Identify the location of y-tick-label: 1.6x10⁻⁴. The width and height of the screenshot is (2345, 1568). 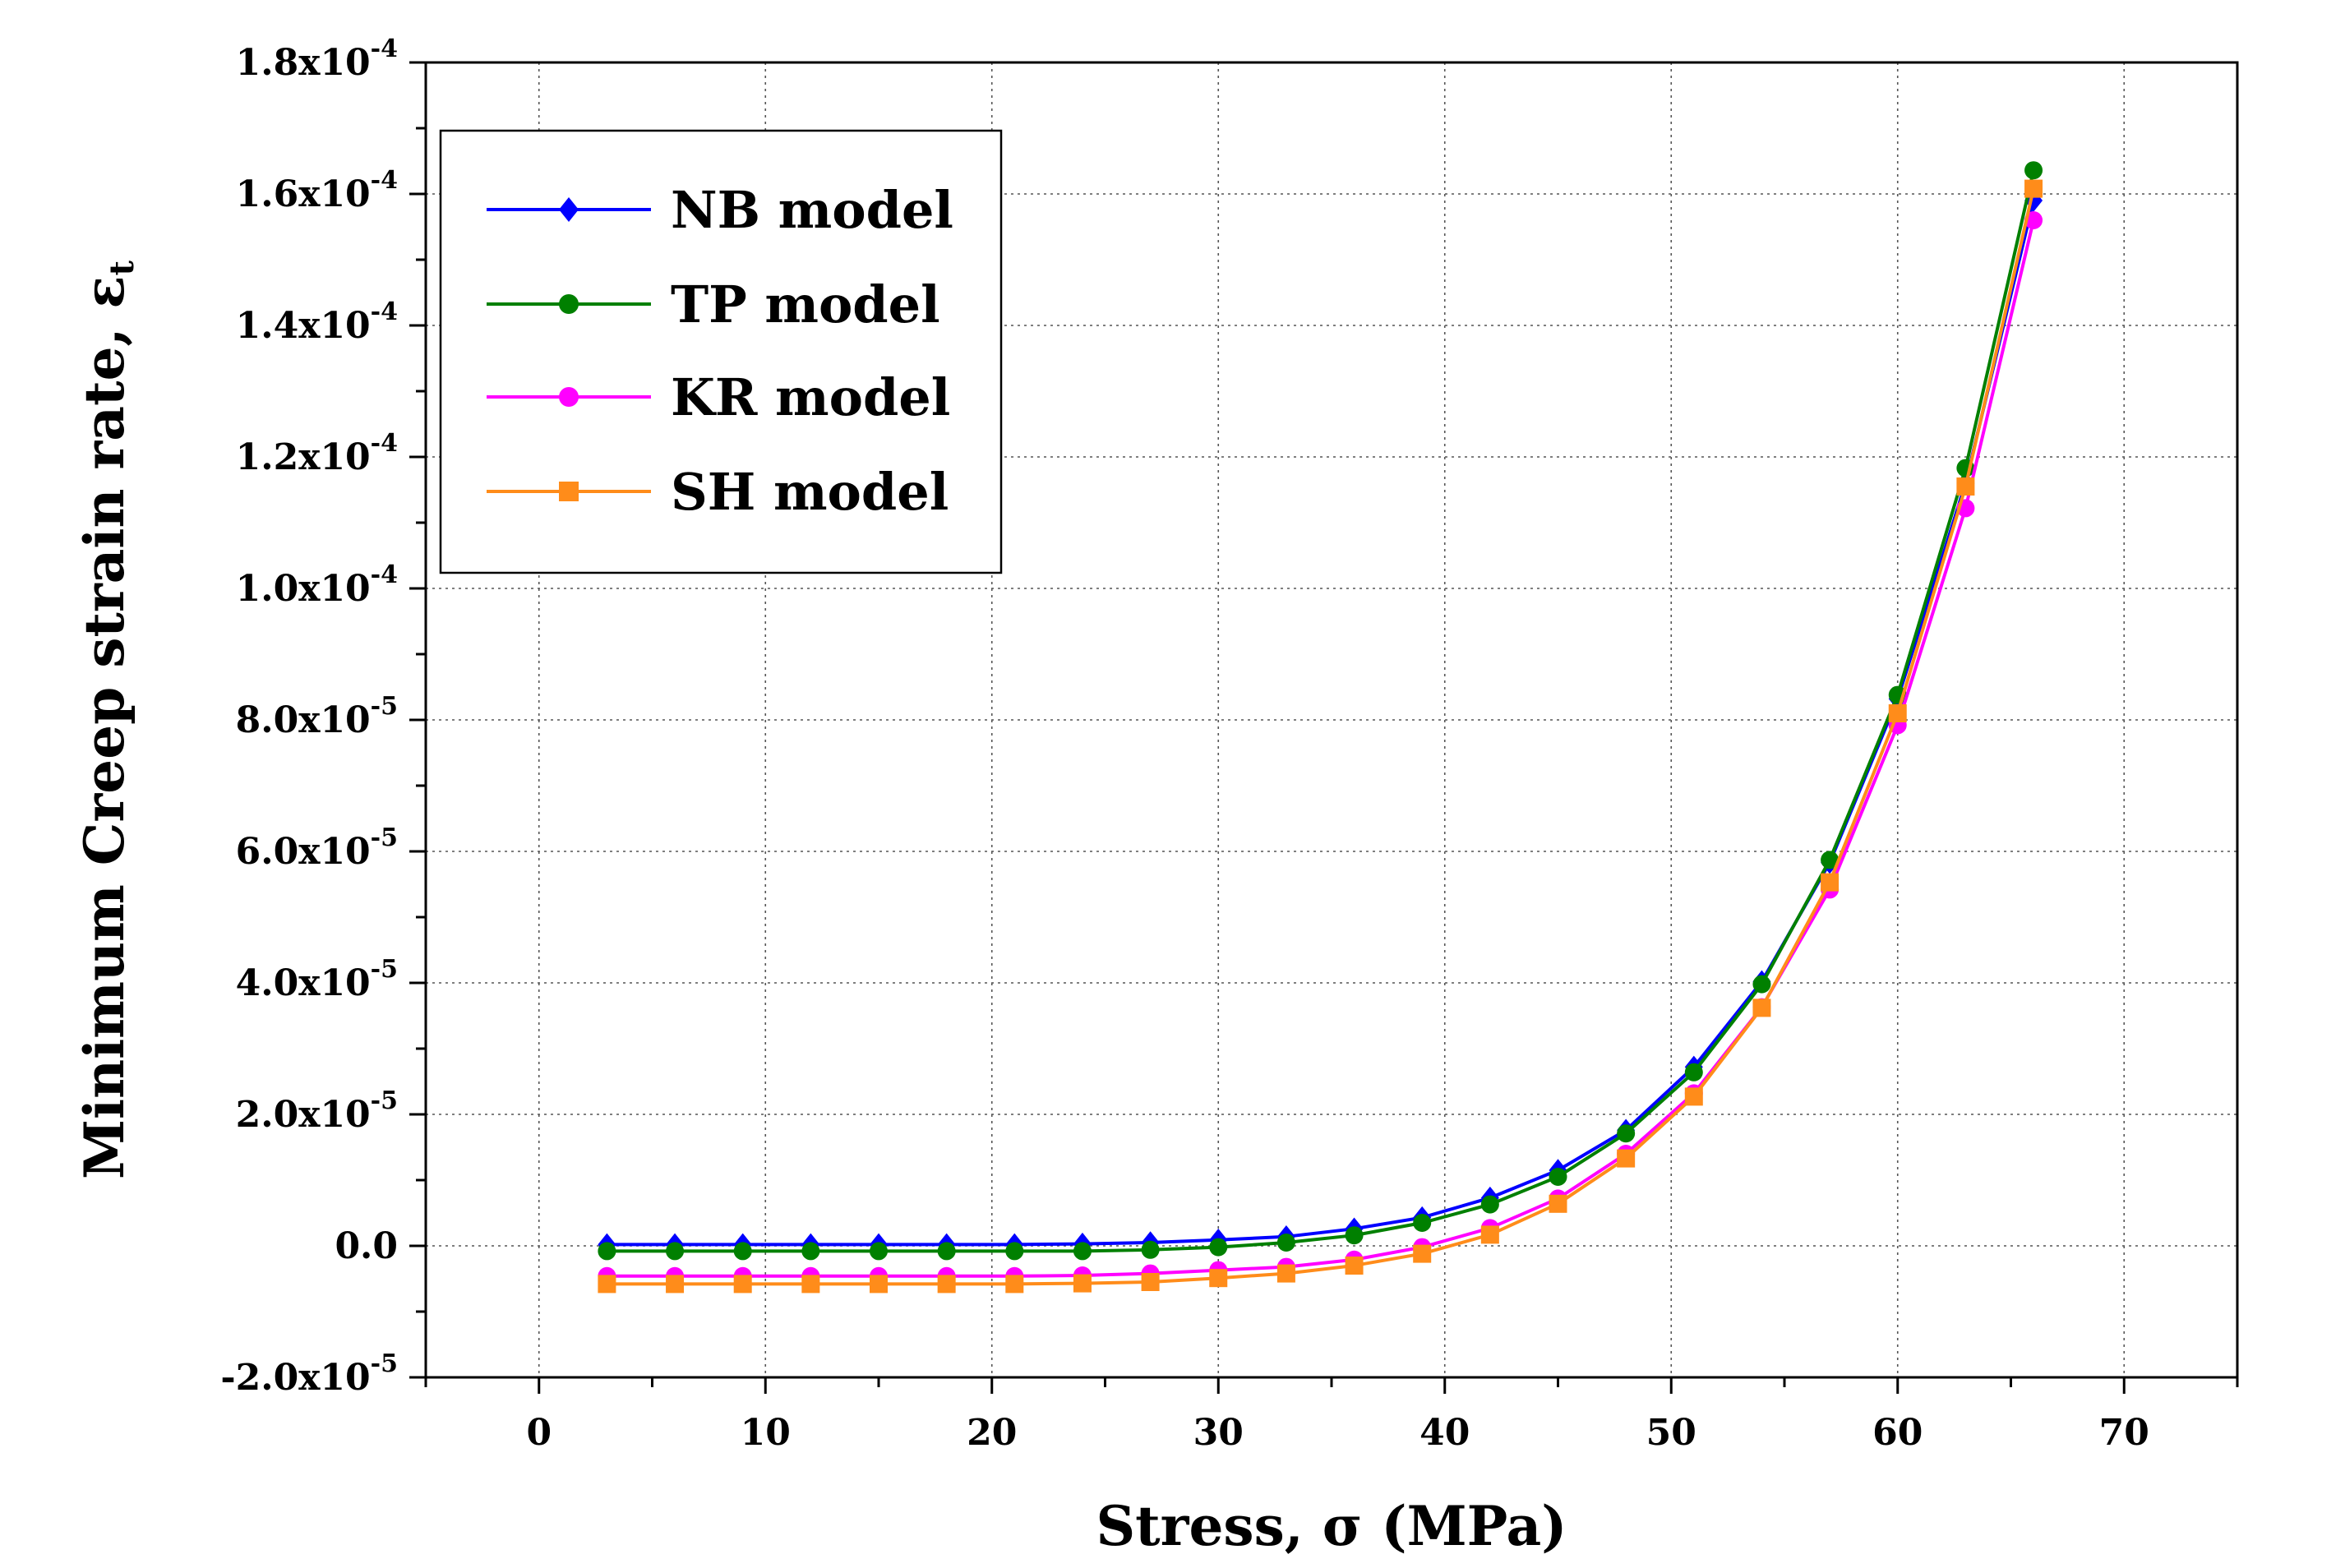
(317, 190).